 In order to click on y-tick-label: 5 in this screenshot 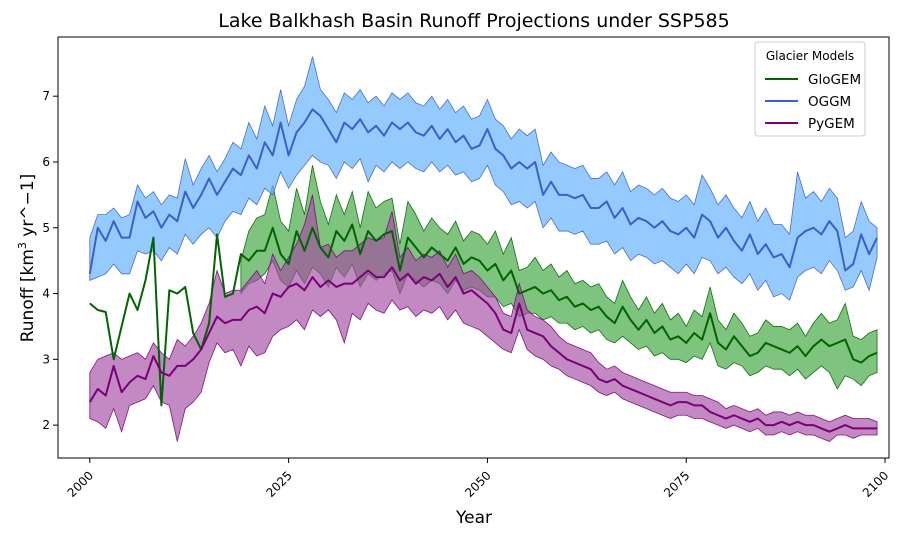, I will do `click(46, 228)`.